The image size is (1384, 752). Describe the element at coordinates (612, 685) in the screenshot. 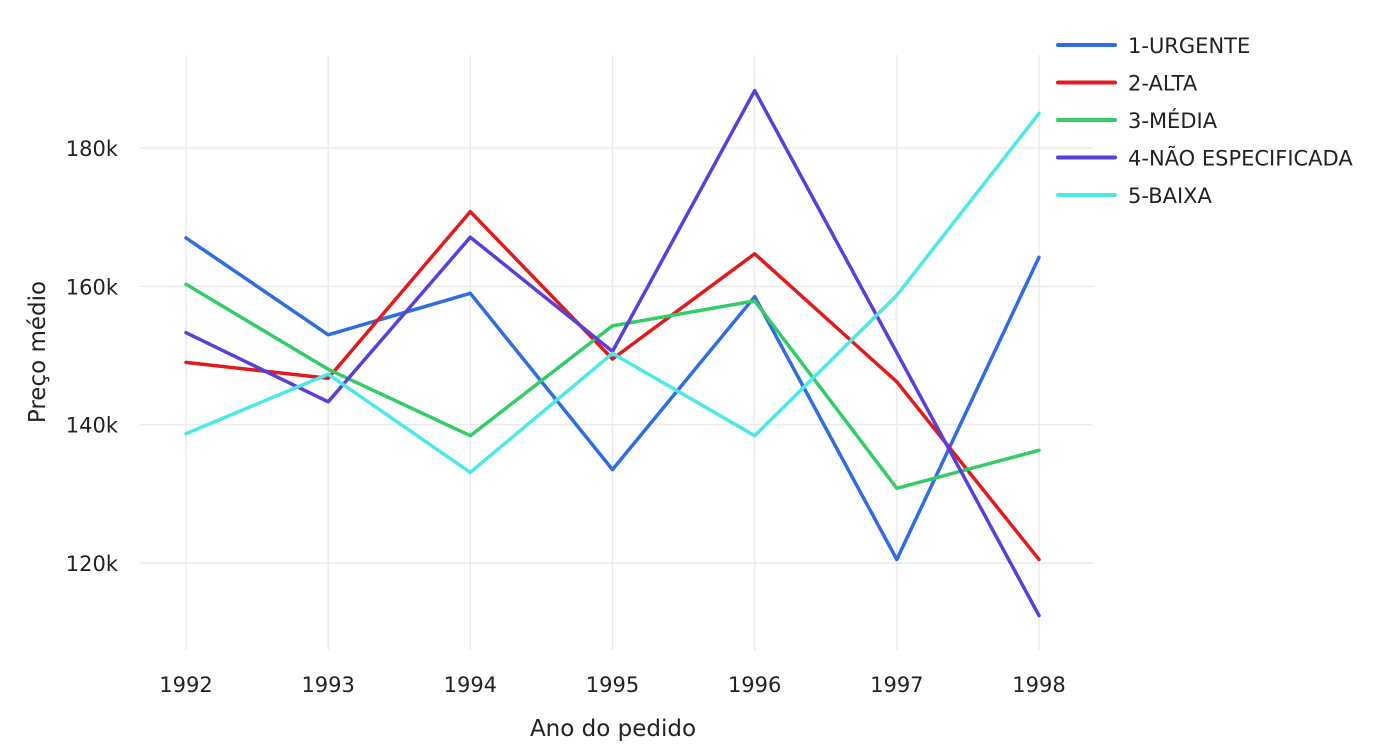

I see `x-tick-label: 1995` at that location.